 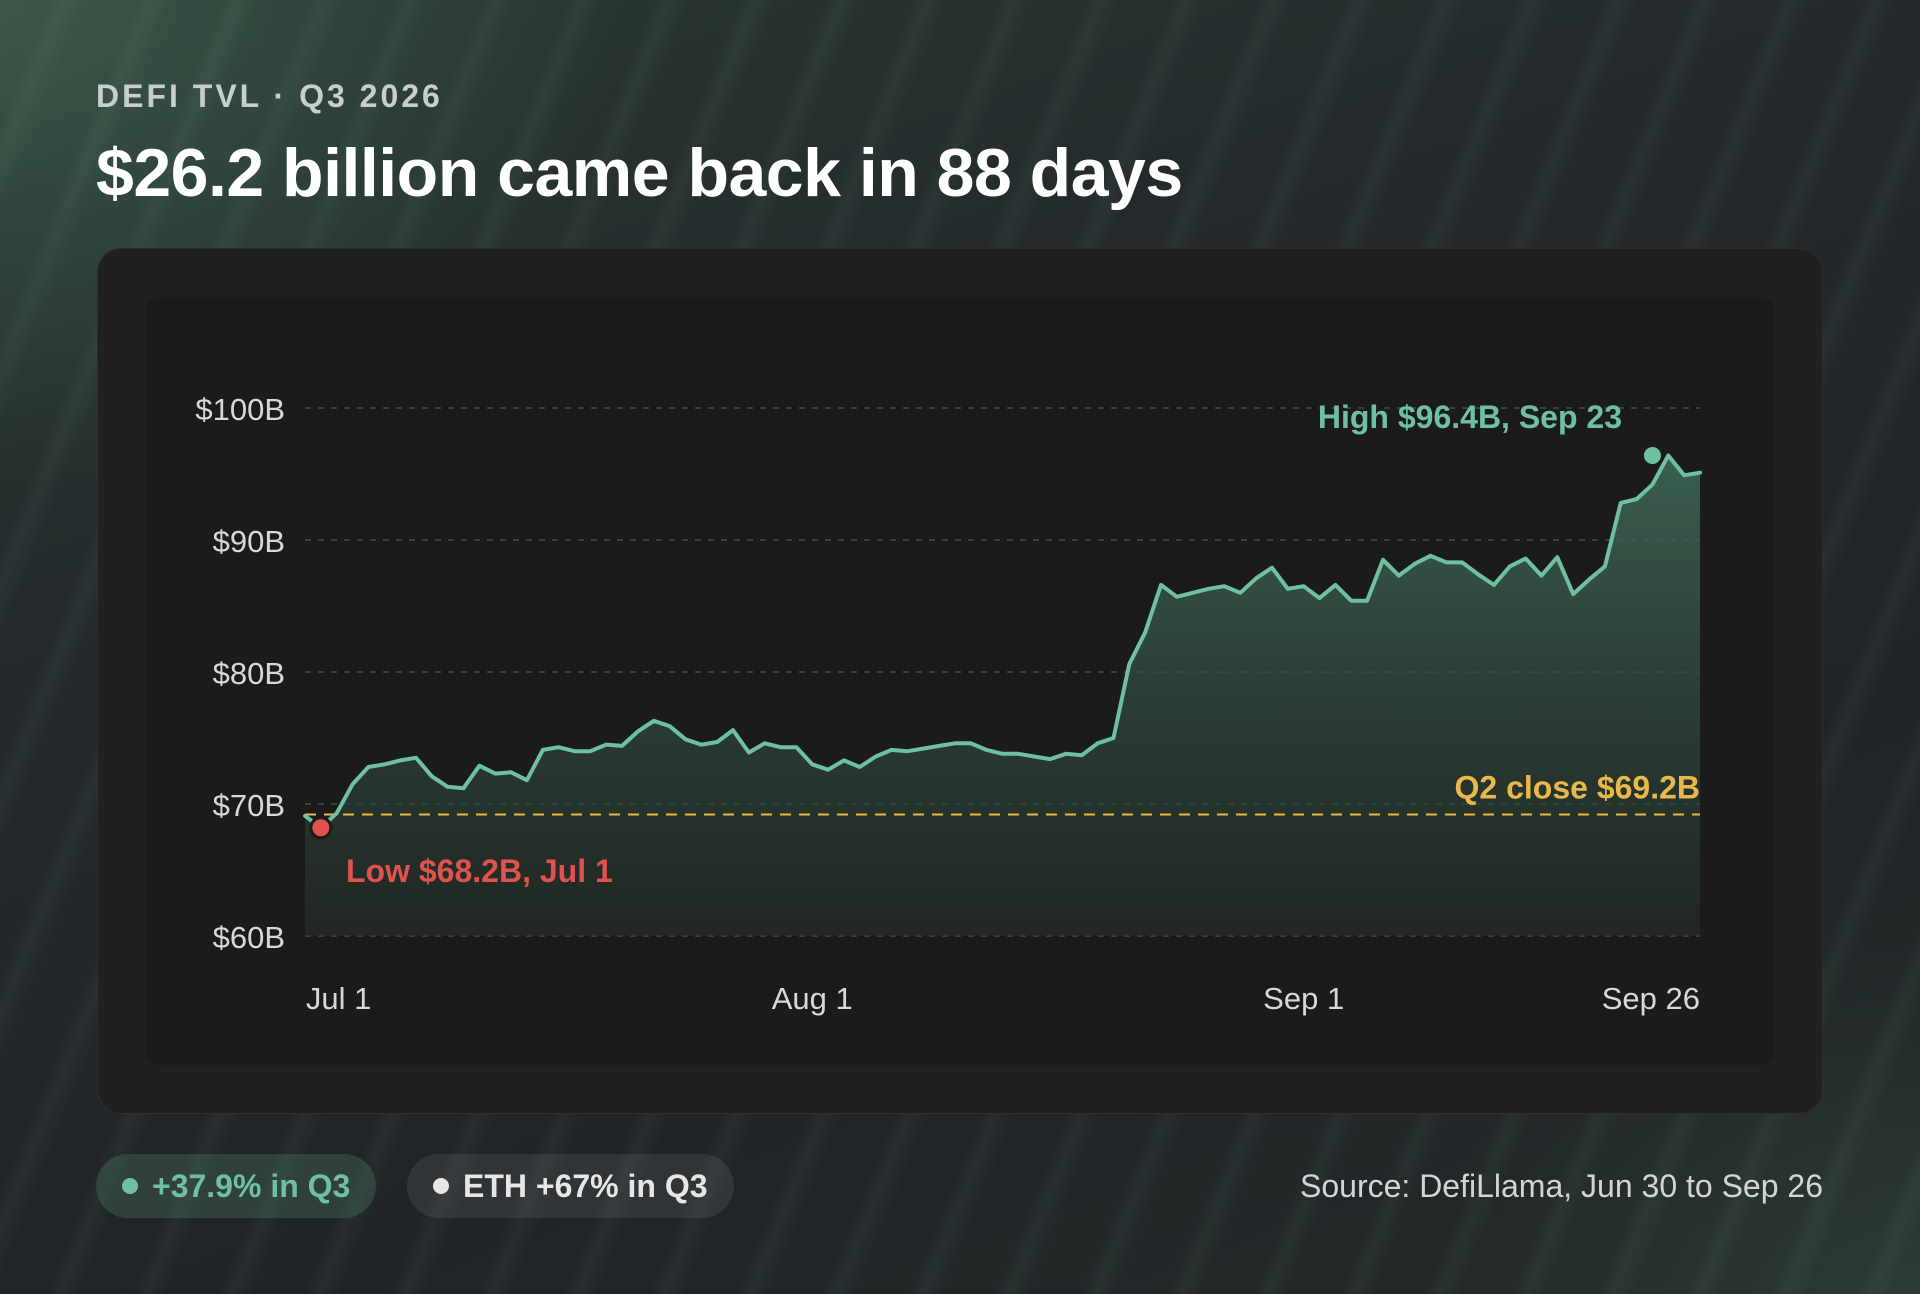 What do you see at coordinates (251, 1185) in the screenshot?
I see `tvl-change-text: +37.9% in Q3` at bounding box center [251, 1185].